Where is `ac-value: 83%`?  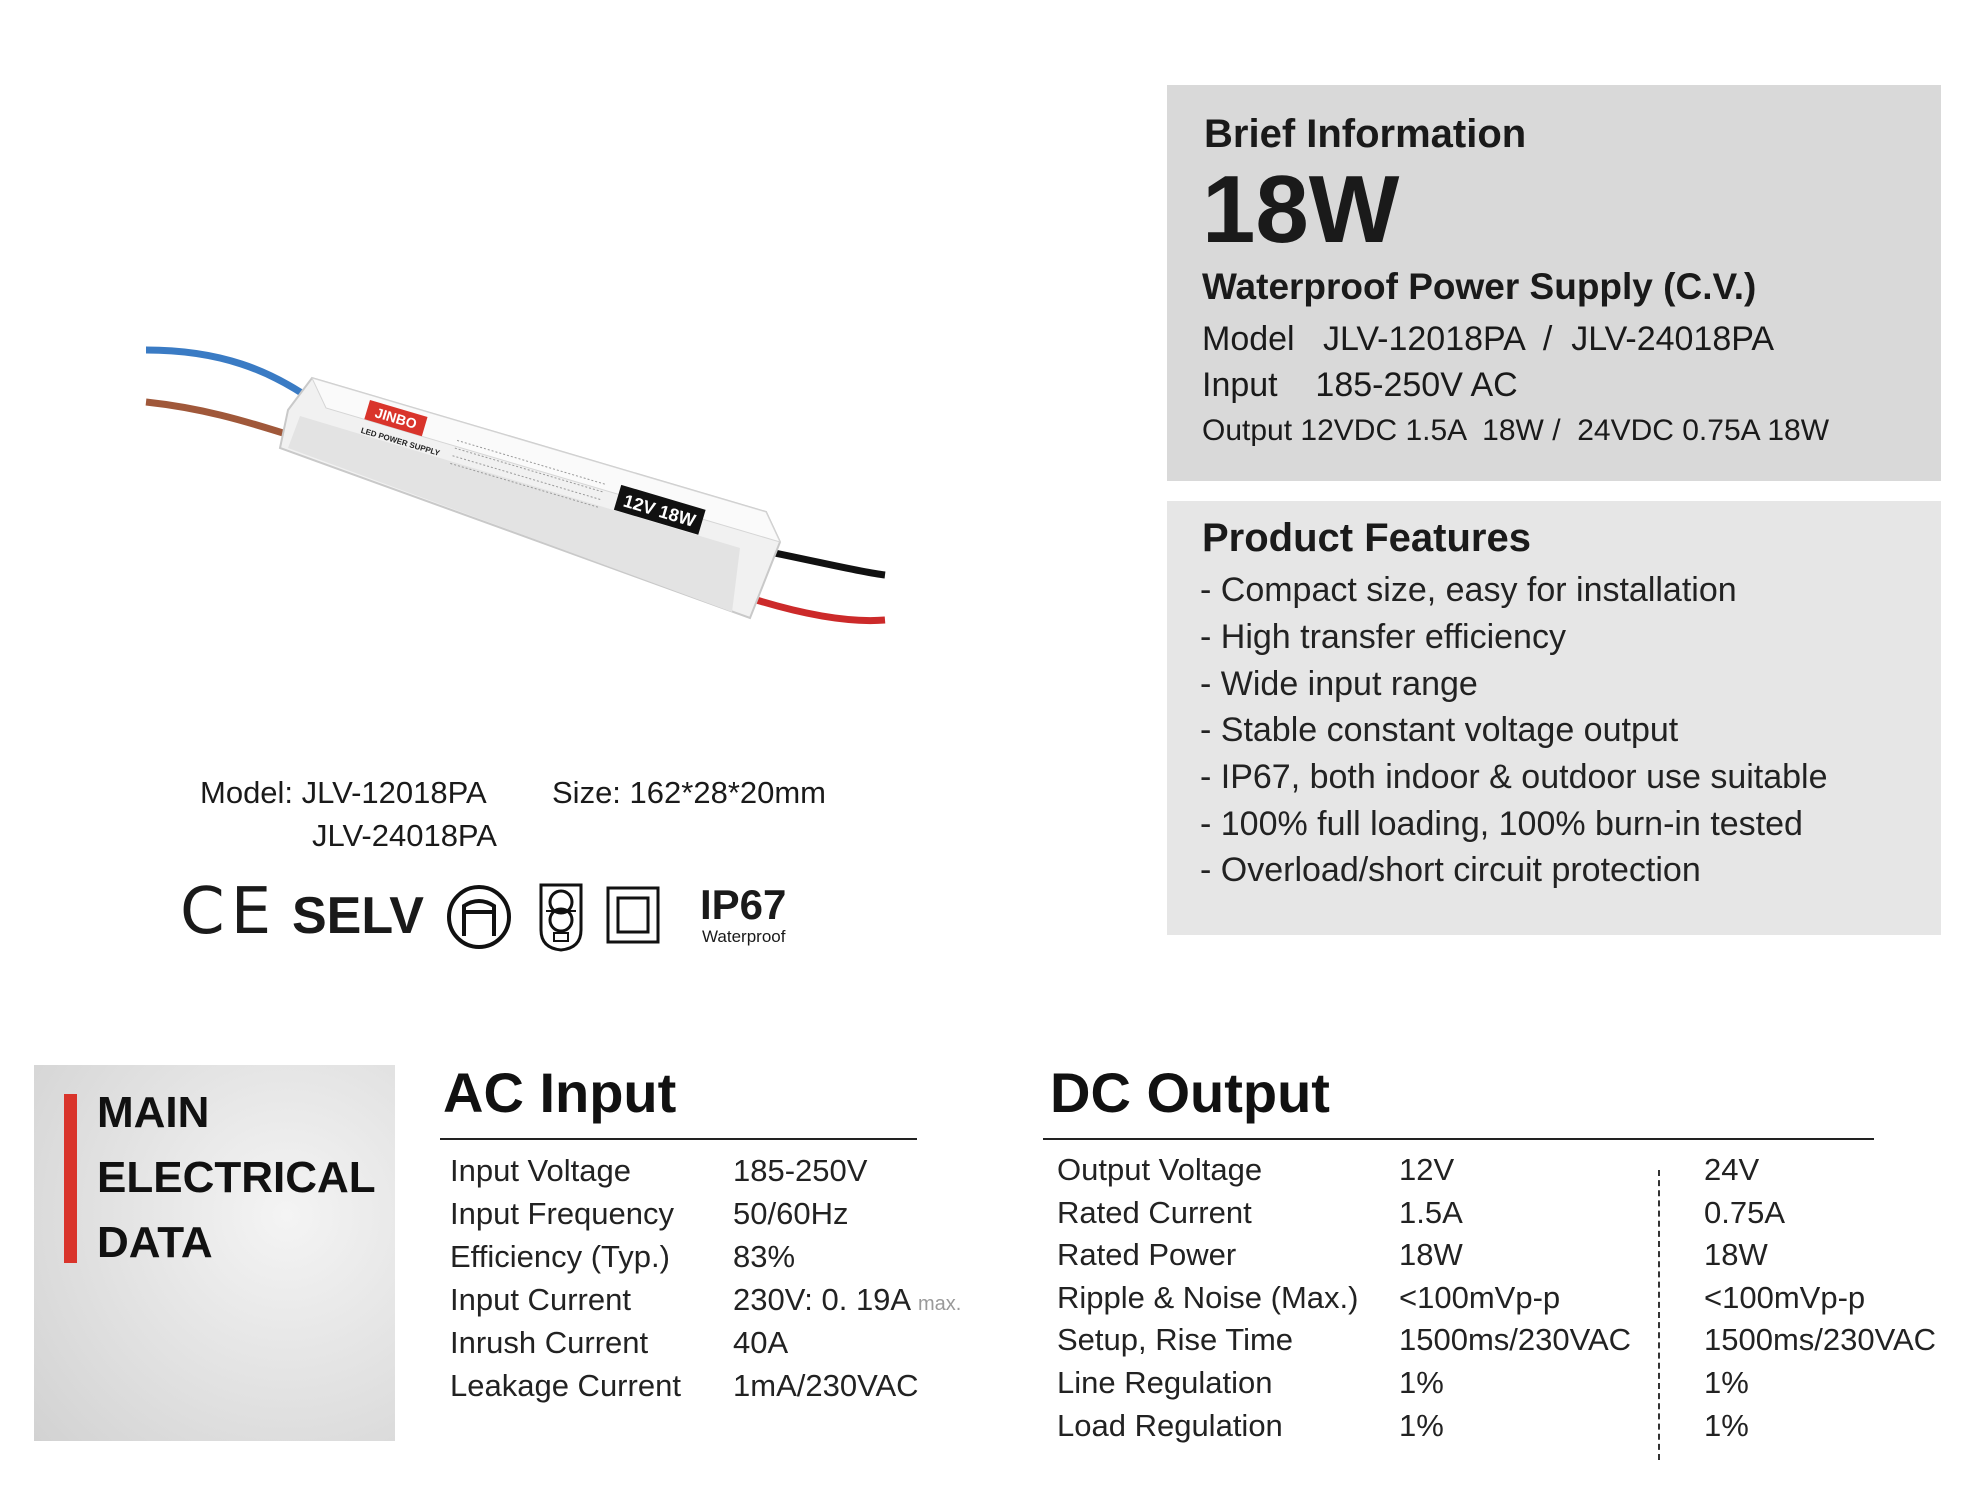
ac-value: 83% is located at coordinates (764, 1256).